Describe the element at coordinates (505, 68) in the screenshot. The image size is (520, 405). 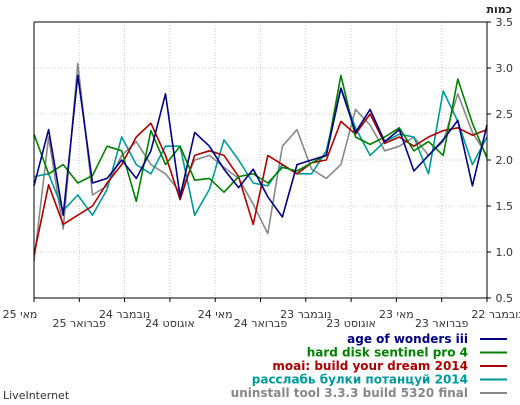
I see `y-tick-label: 3.0` at that location.